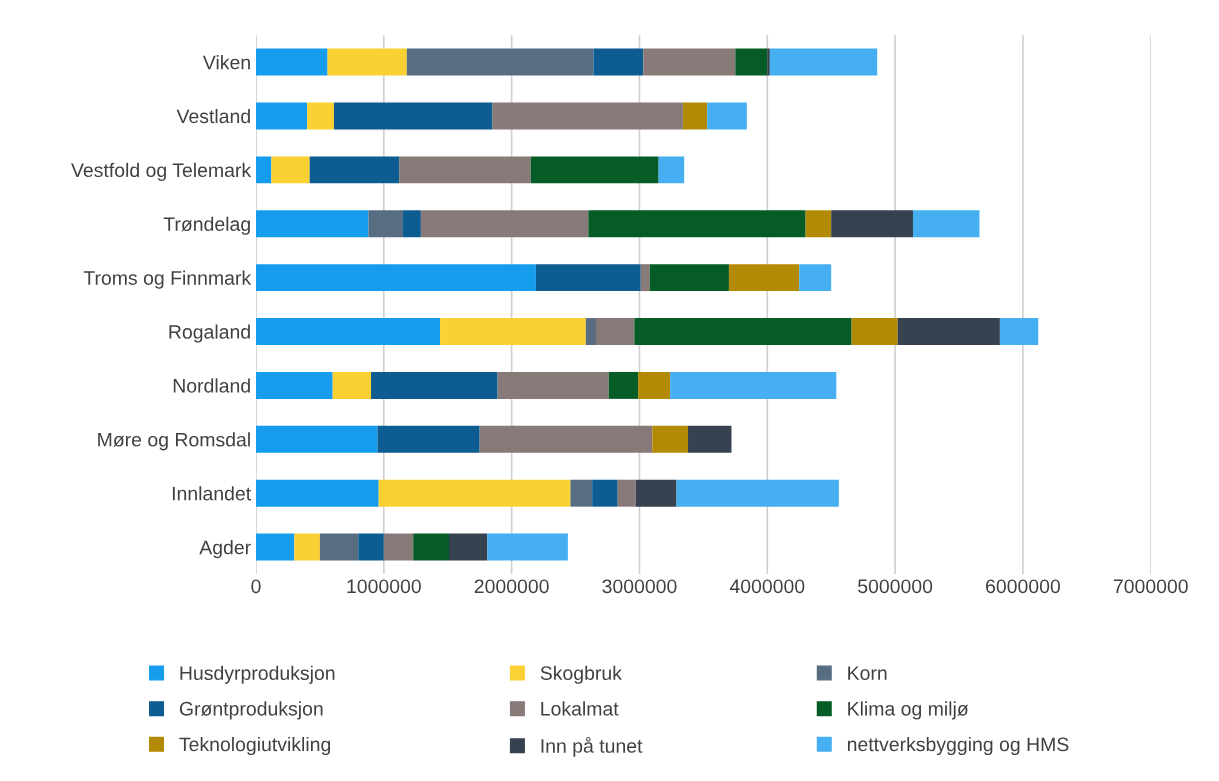 Image resolution: width=1219 pixels, height=781 pixels. Describe the element at coordinates (581, 674) in the screenshot. I see `legend-label: Skogbruk` at that location.